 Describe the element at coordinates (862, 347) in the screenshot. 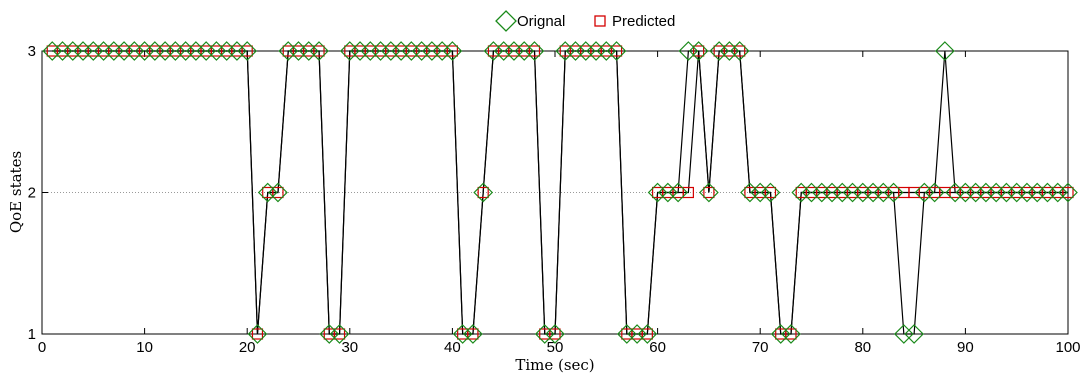

I see `x-tick-label: 80` at that location.